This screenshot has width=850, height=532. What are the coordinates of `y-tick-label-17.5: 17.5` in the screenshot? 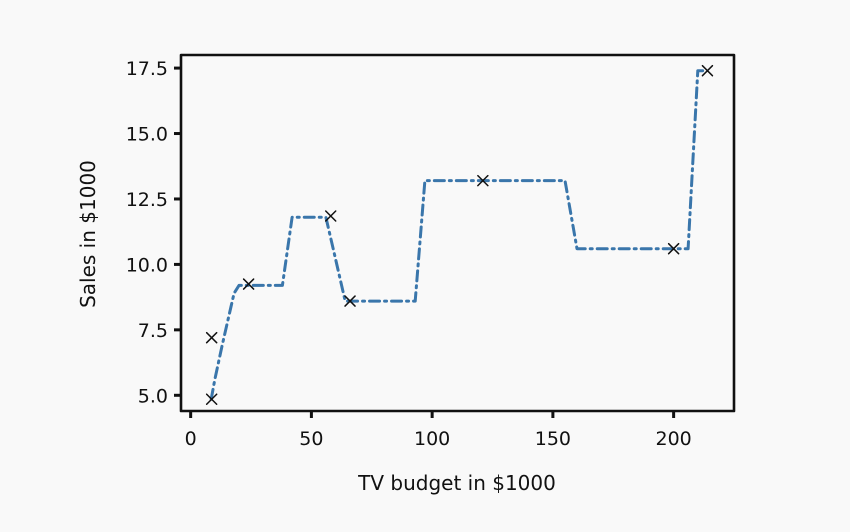 It's located at (147, 69).